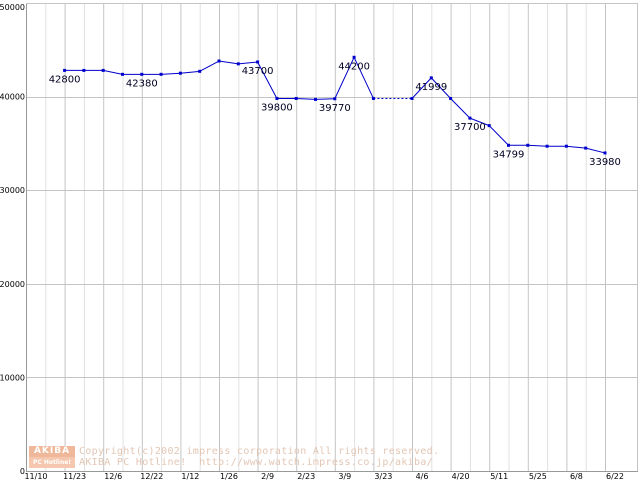  I want to click on y-tick-label: 50000, so click(12, 7).